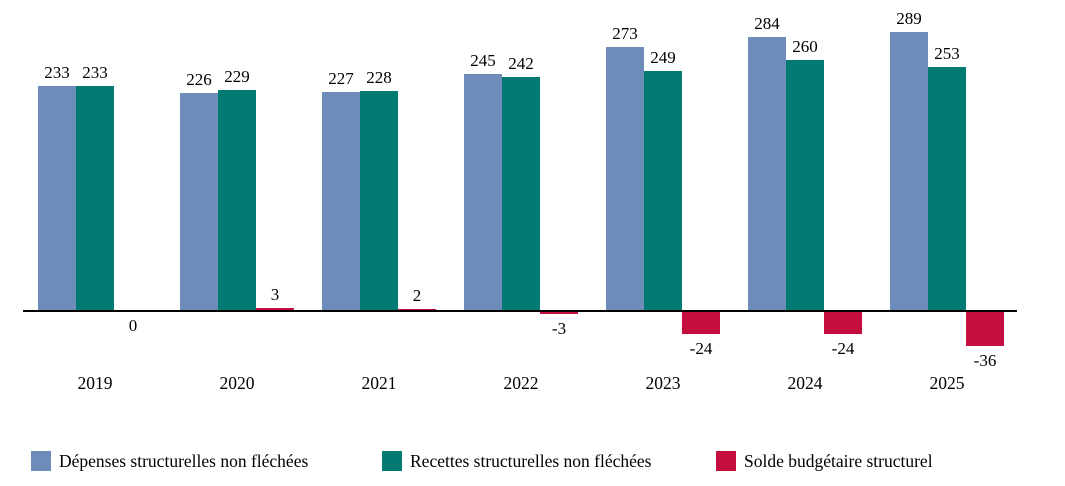 The width and height of the screenshot is (1065, 486). What do you see at coordinates (947, 53) in the screenshot?
I see `value-label-series2-2025: 253` at bounding box center [947, 53].